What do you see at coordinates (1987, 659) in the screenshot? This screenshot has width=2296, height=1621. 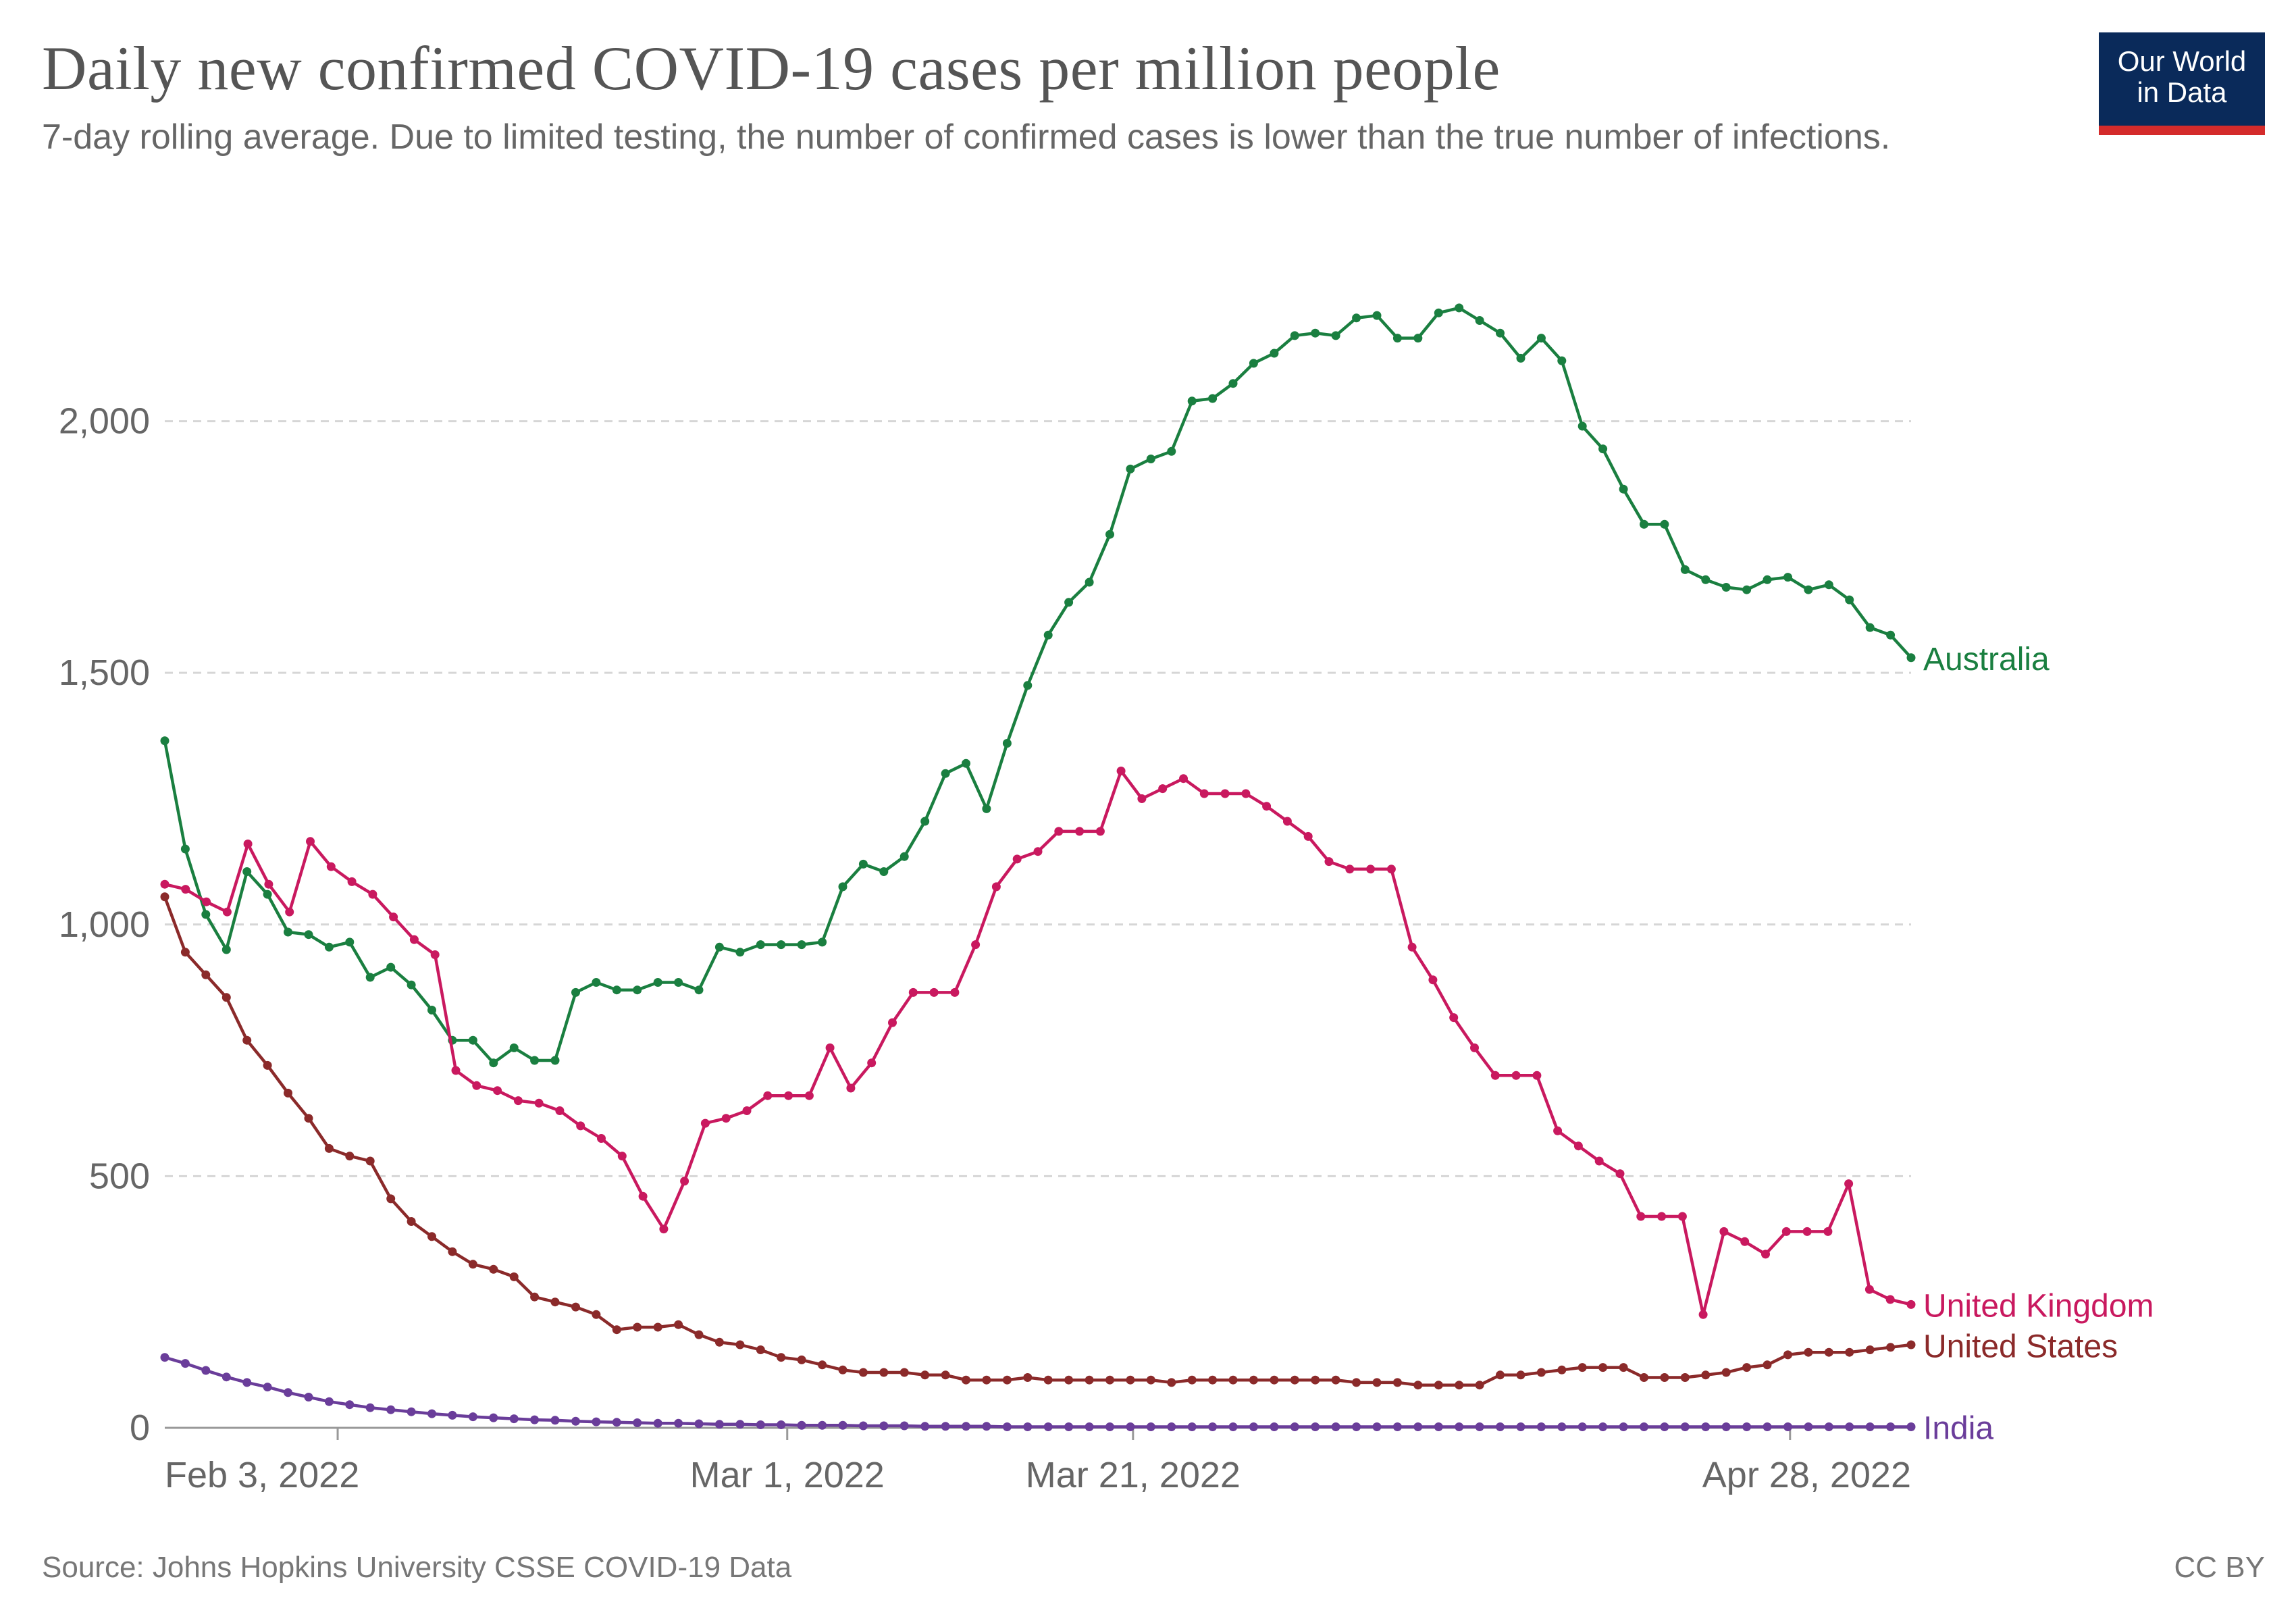 I see `series-label-australia: Australia` at bounding box center [1987, 659].